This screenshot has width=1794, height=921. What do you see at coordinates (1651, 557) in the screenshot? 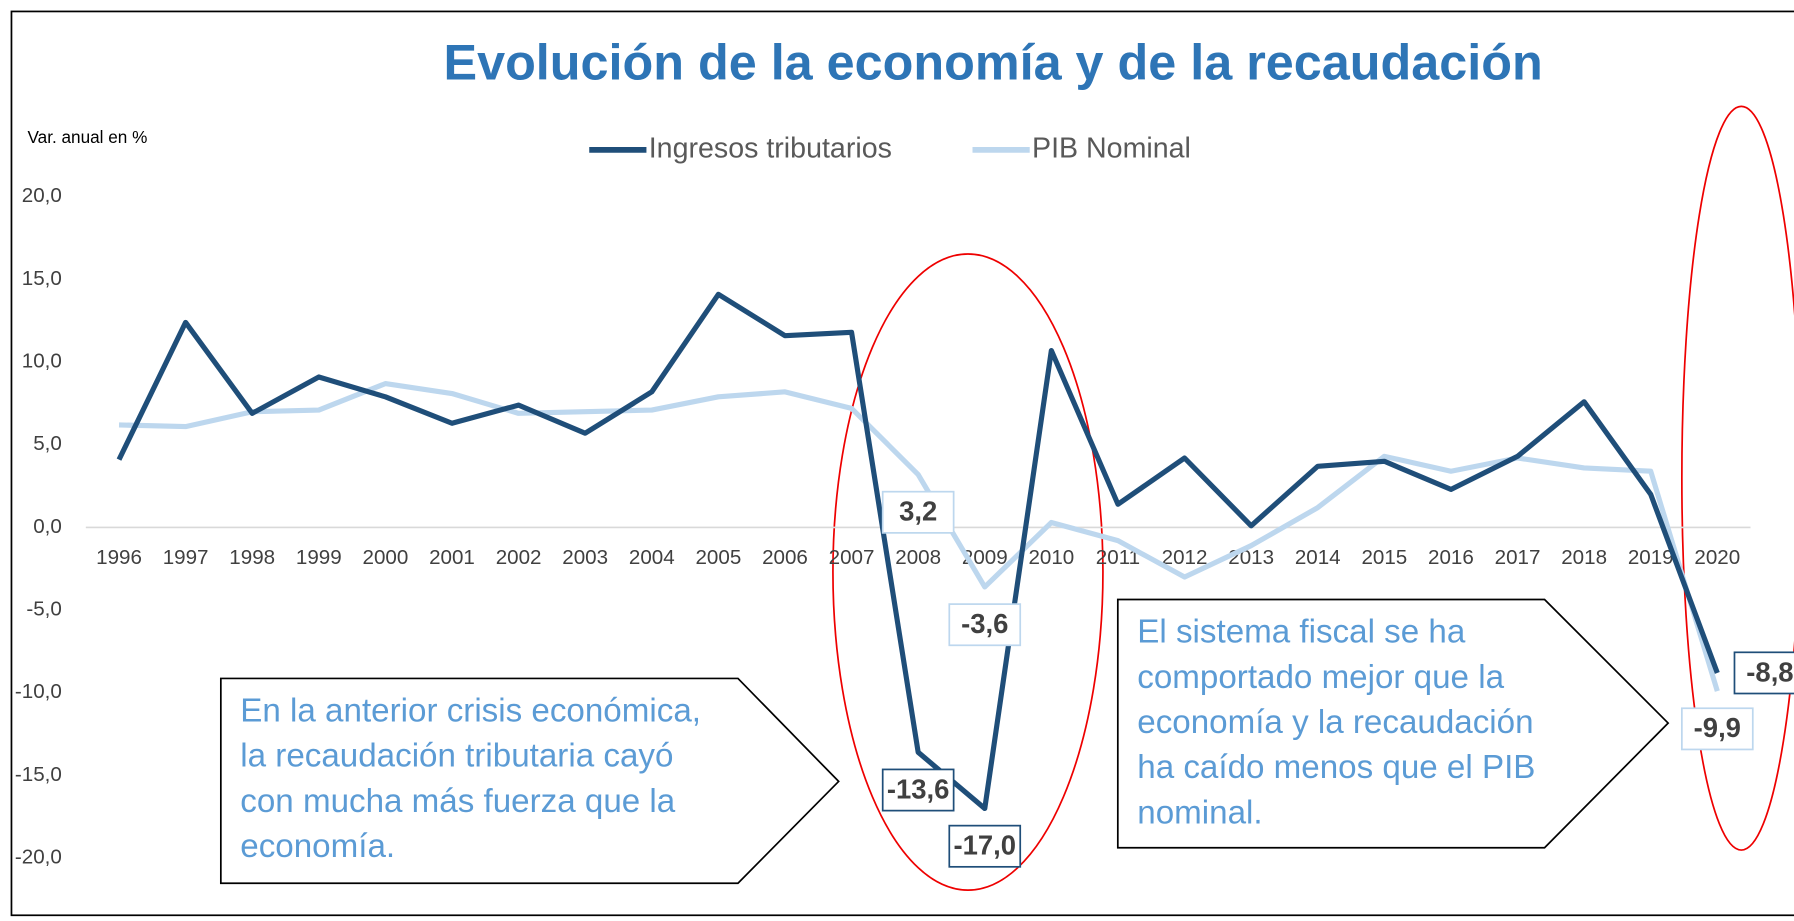
I see `x-tick-label: 2019` at bounding box center [1651, 557].